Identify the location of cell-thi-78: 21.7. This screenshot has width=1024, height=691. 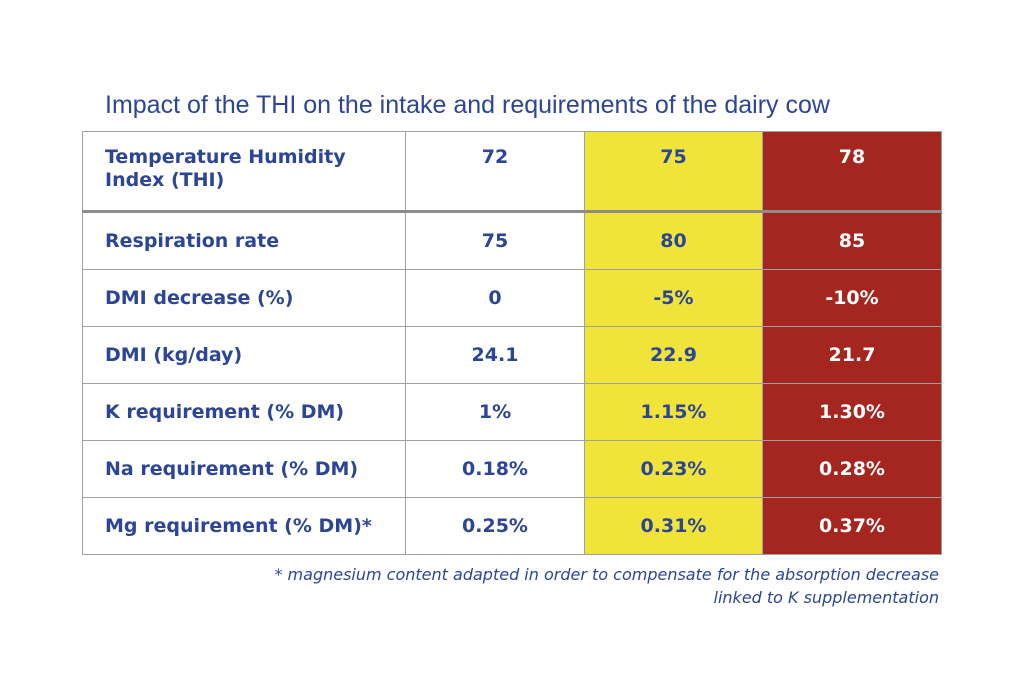
(852, 355).